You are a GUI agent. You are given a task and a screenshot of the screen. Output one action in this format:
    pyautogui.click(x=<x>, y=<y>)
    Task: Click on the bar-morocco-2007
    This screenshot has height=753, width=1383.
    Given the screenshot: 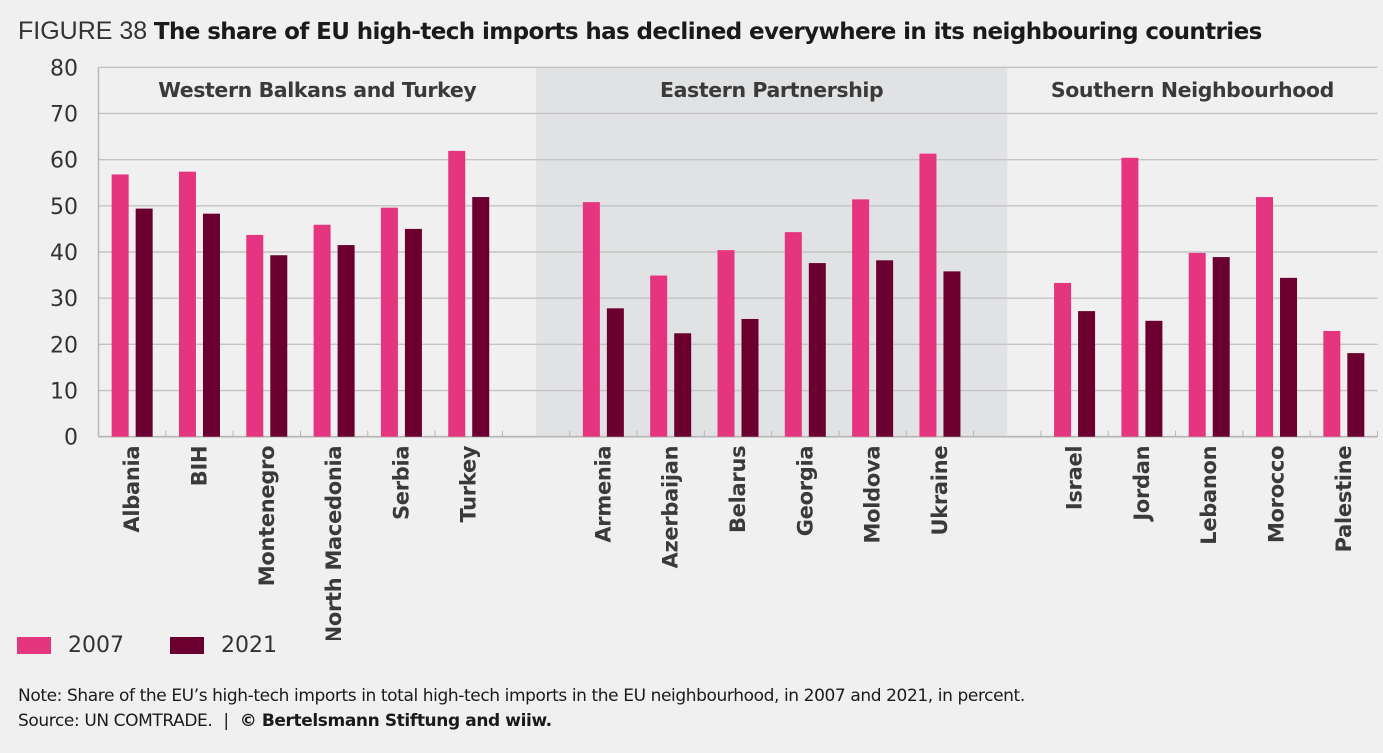 What is the action you would take?
    pyautogui.click(x=1265, y=317)
    